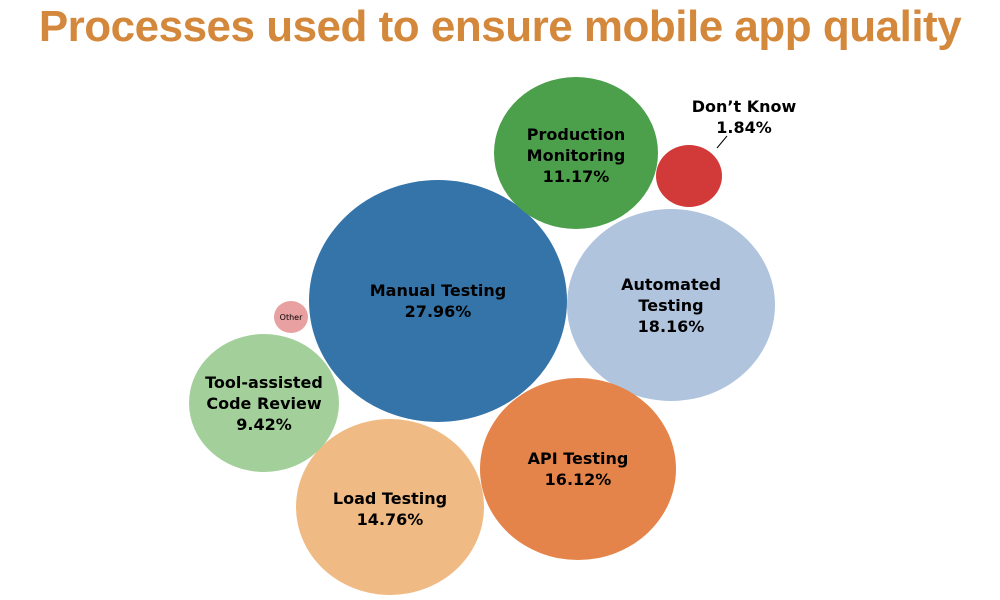 Image resolution: width=1000 pixels, height=600 pixels. Describe the element at coordinates (576, 155) in the screenshot. I see `bubble-label-production-monitoring: Monitoring` at that location.